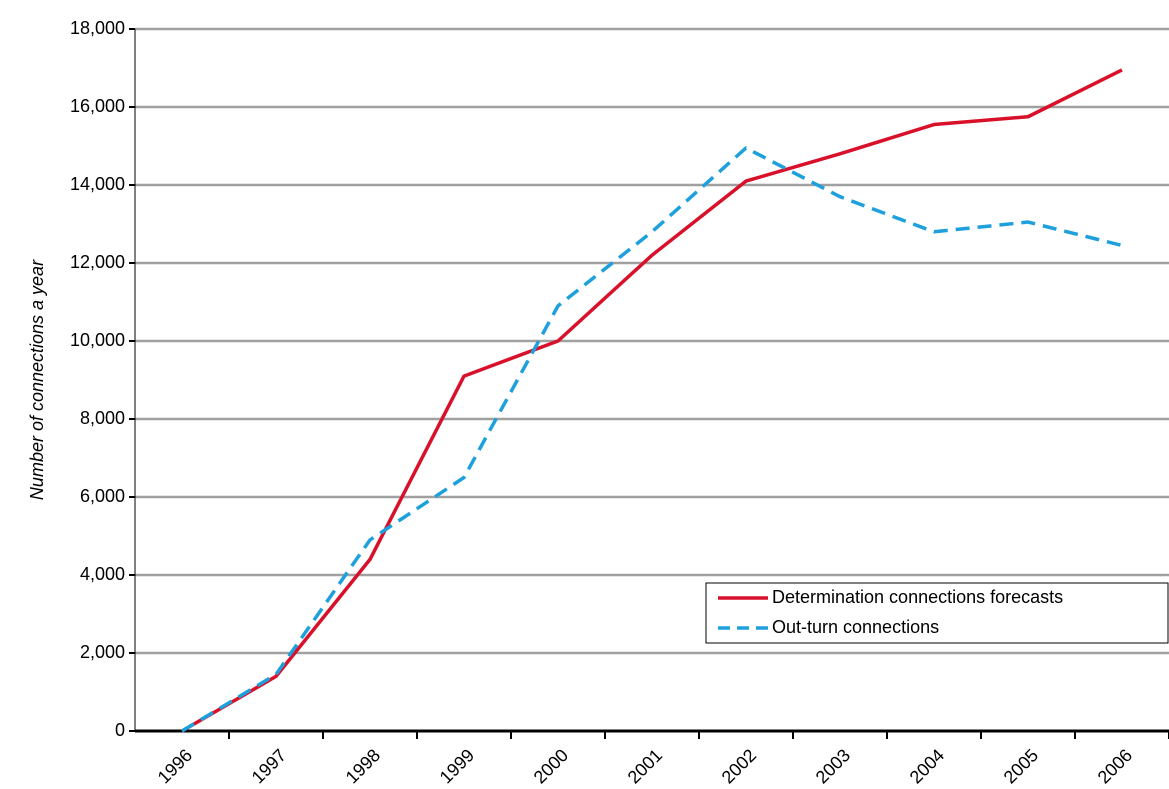 Image resolution: width=1169 pixels, height=789 pixels. I want to click on y-tick-label: 10,000, so click(97, 340).